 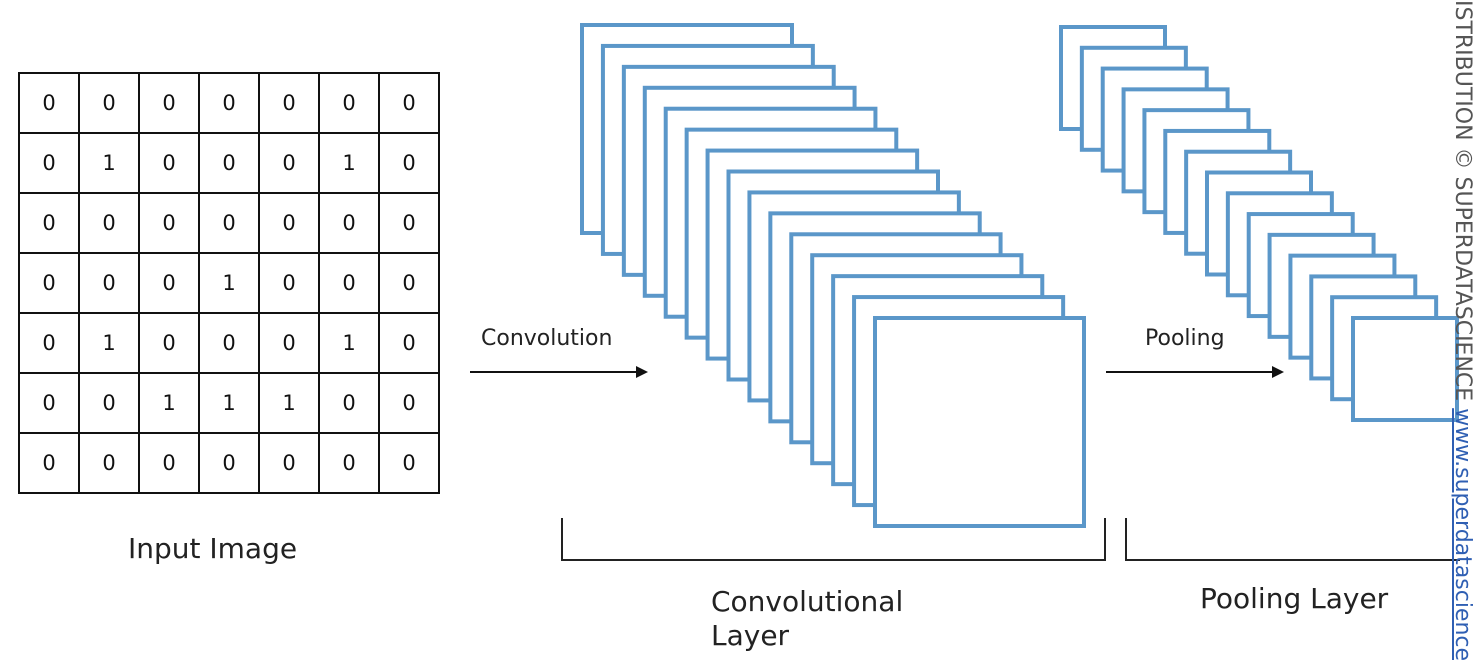 What do you see at coordinates (979, 422) in the screenshot?
I see `convolutional-feature-map` at bounding box center [979, 422].